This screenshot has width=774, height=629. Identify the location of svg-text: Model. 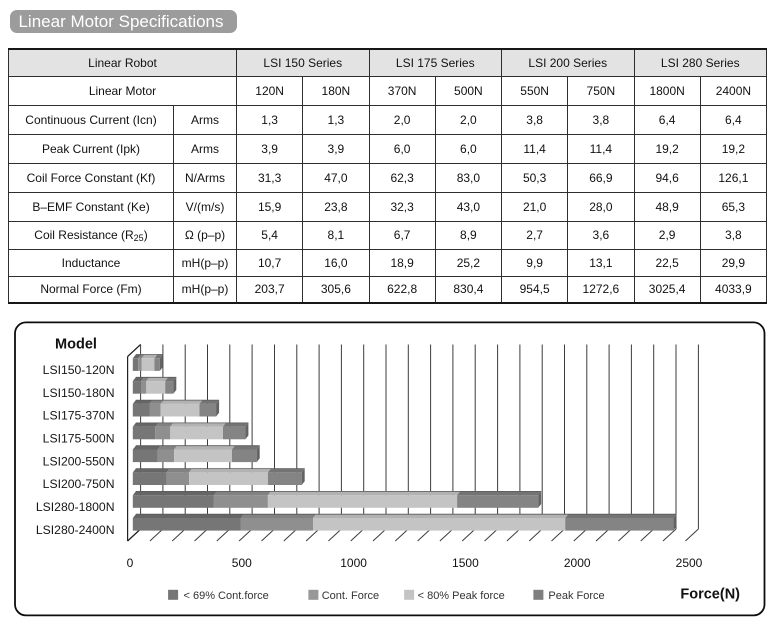
(76, 345).